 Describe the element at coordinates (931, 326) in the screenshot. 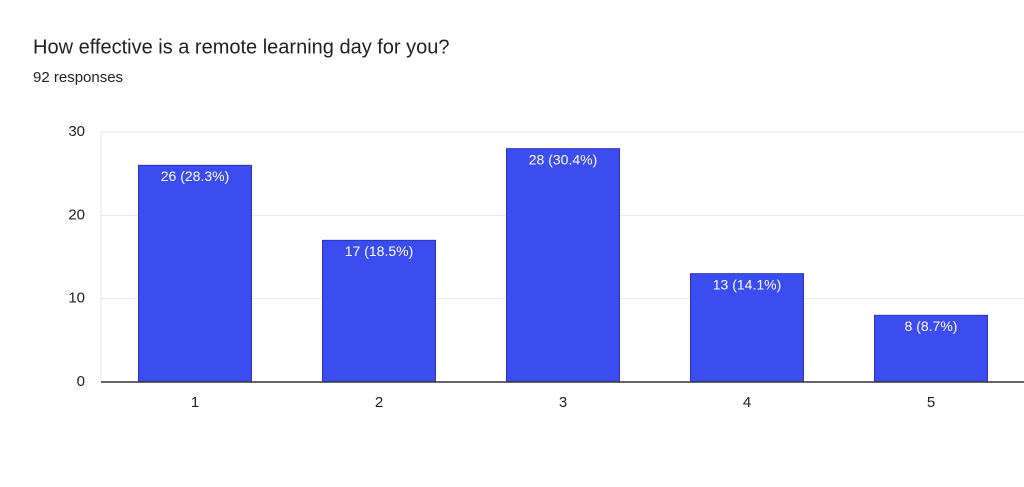

I see `value-label: 8 (8.7%)` at that location.